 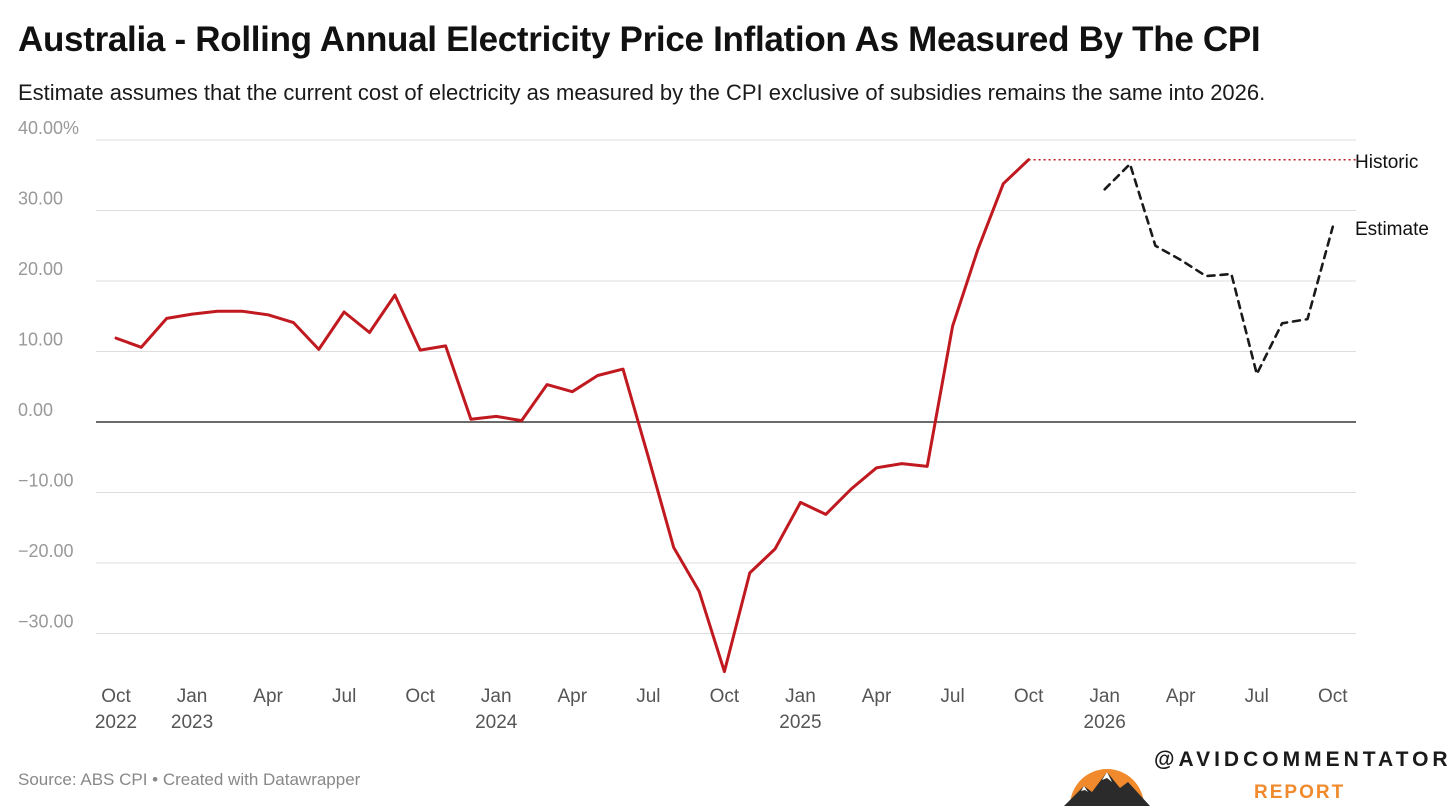 I want to click on mountain-logo-icon, so click(x=1107, y=787).